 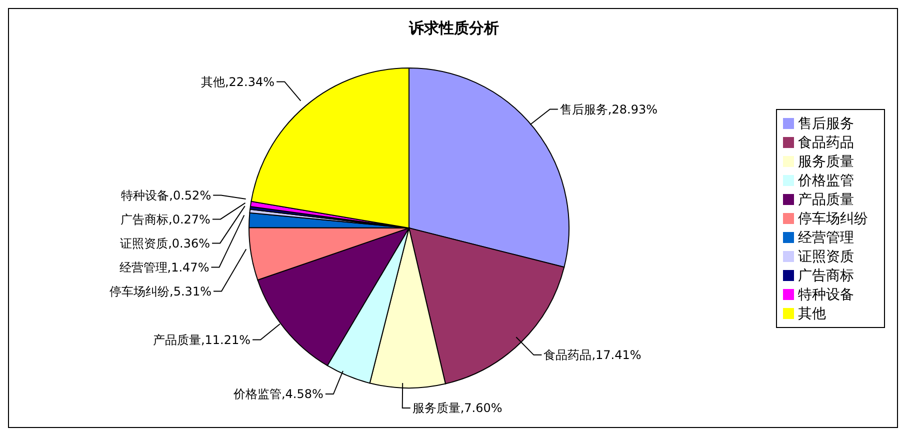 What do you see at coordinates (826, 238) in the screenshot?
I see `legend-label: 经营管理` at bounding box center [826, 238].